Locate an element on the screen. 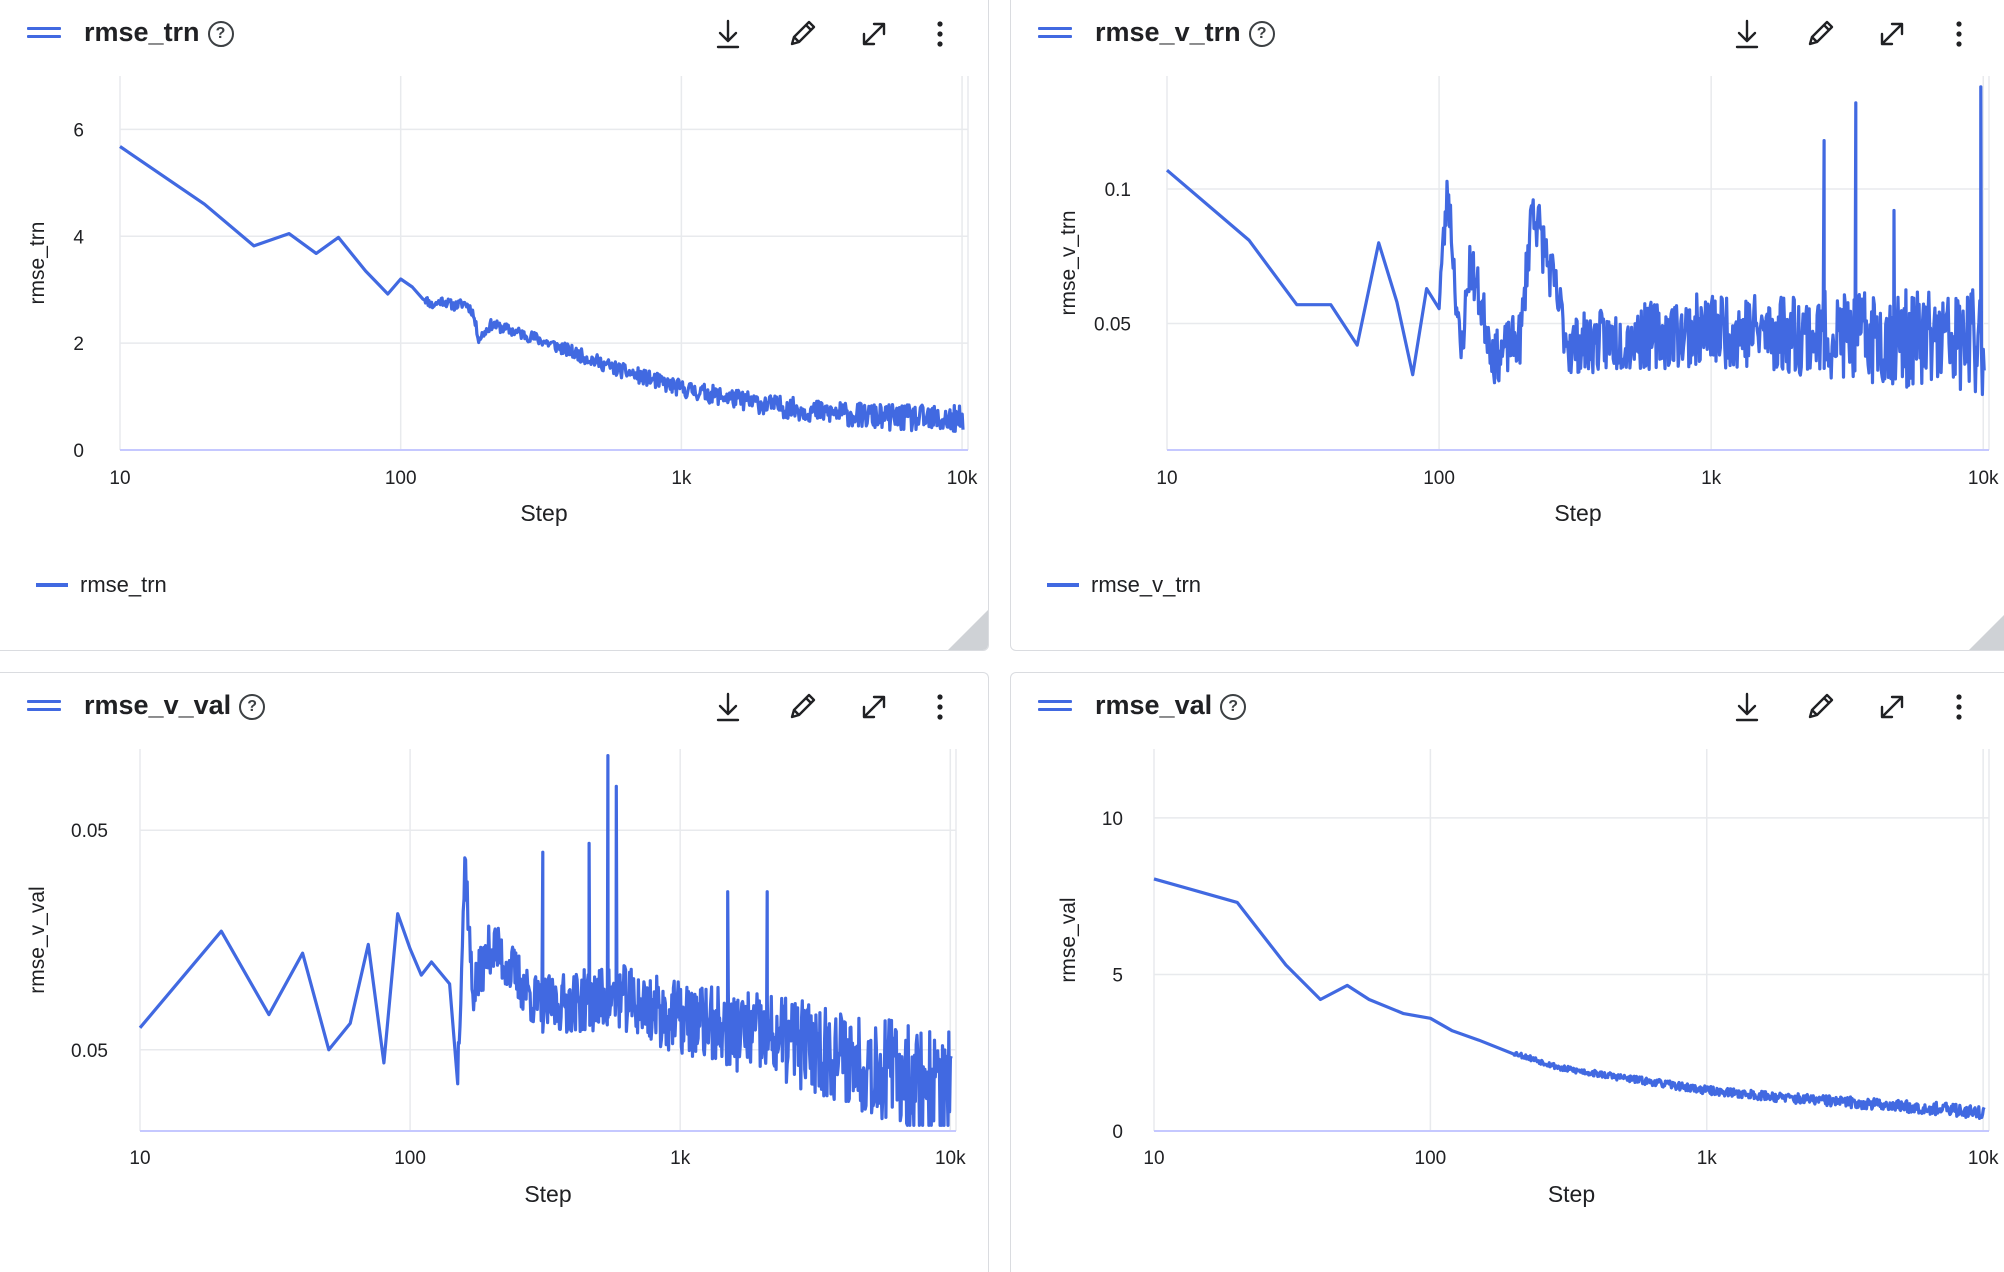 The width and height of the screenshot is (2004, 1272). card-title: rmse_trn? is located at coordinates (159, 32).